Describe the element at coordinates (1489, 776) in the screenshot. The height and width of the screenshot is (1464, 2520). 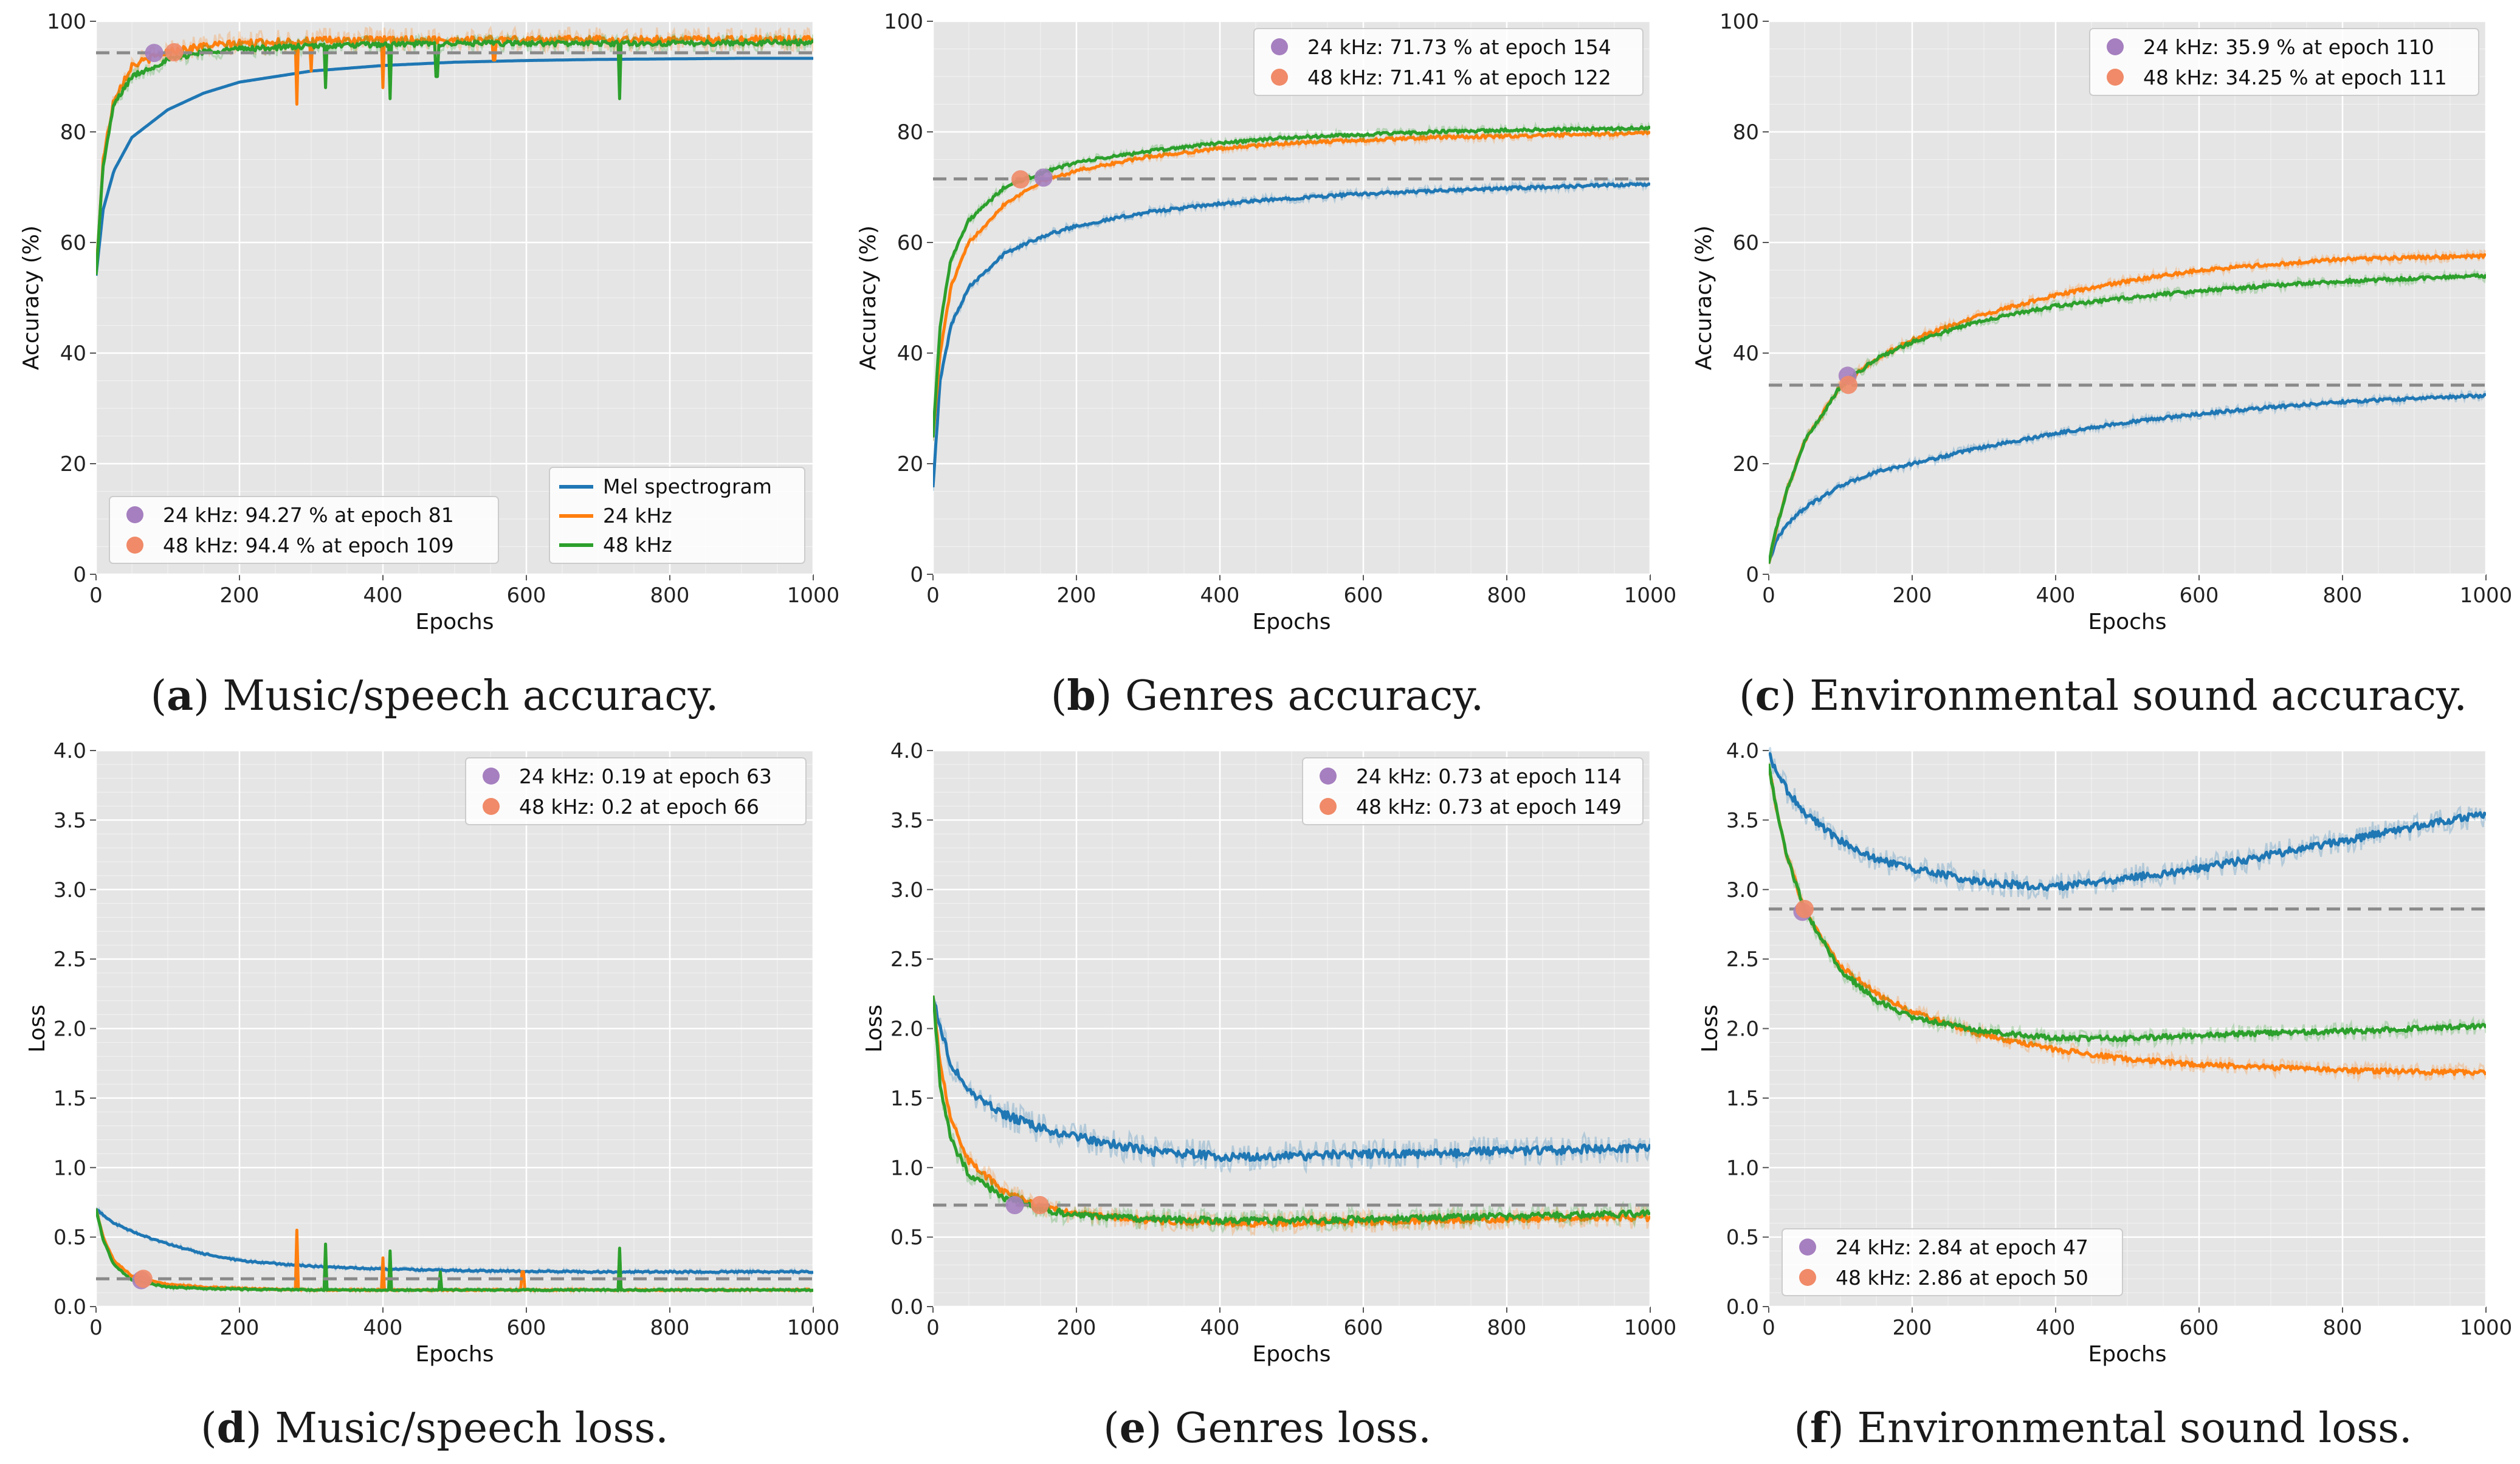
I see `legend-marker-label: 24 kHz: 0.73 at epoch 114` at that location.